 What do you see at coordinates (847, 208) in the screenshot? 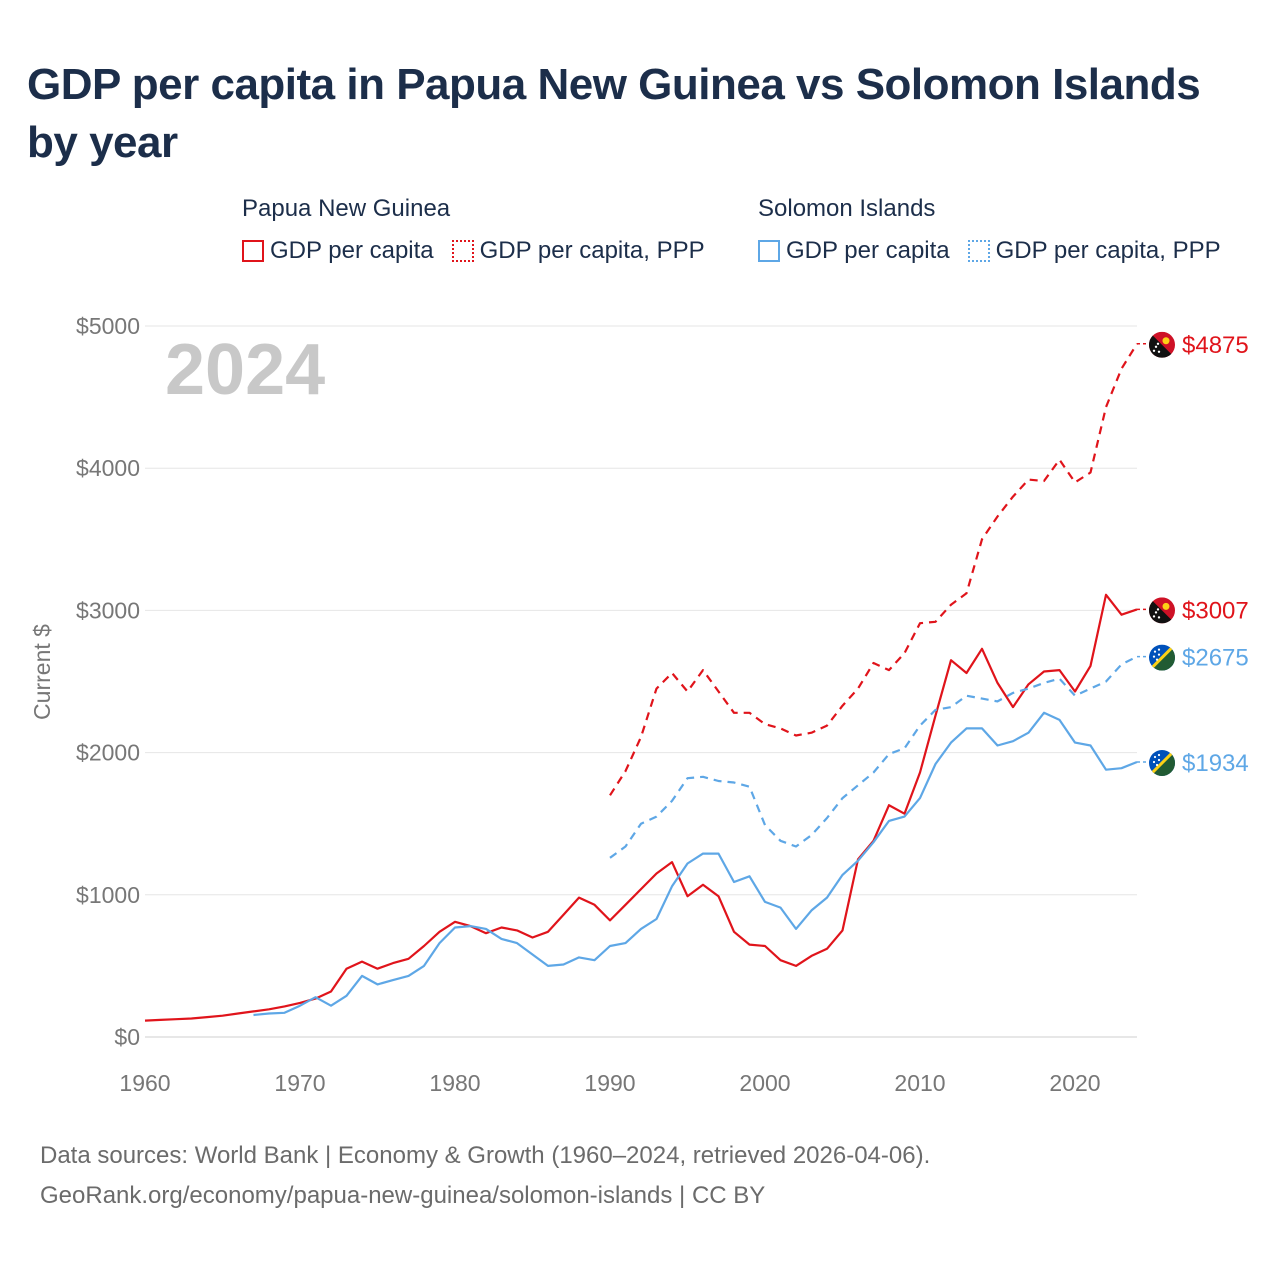
I see `legend-group-name: Solomon Islands` at bounding box center [847, 208].